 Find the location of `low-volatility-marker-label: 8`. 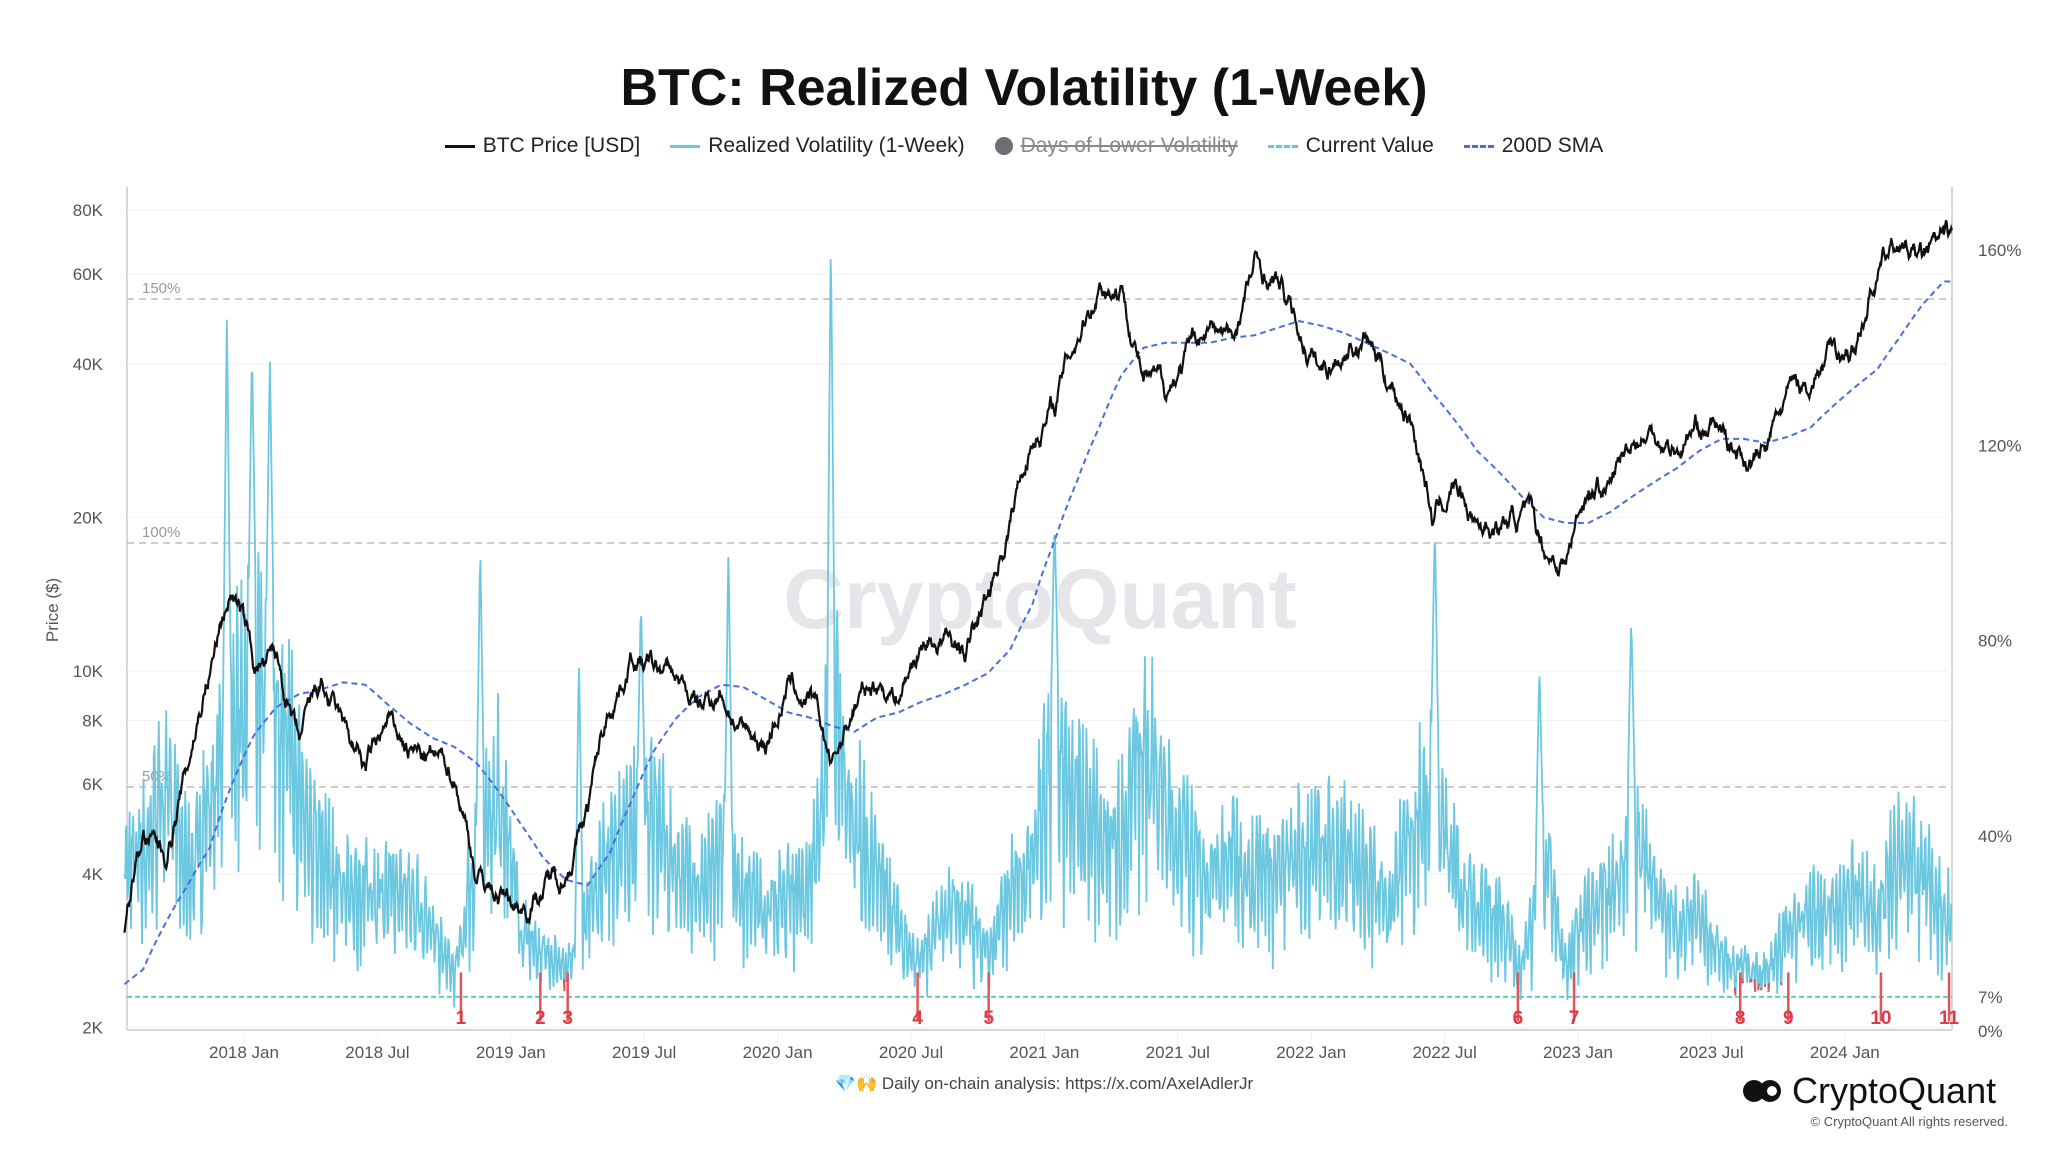

low-volatility-marker-label: 8 is located at coordinates (1740, 1018).